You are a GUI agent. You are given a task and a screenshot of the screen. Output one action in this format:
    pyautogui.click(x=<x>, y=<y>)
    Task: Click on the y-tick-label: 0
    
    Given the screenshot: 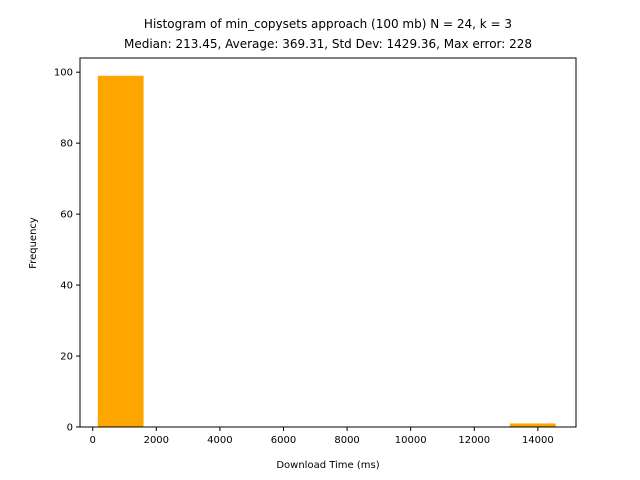 What is the action you would take?
    pyautogui.click(x=70, y=428)
    